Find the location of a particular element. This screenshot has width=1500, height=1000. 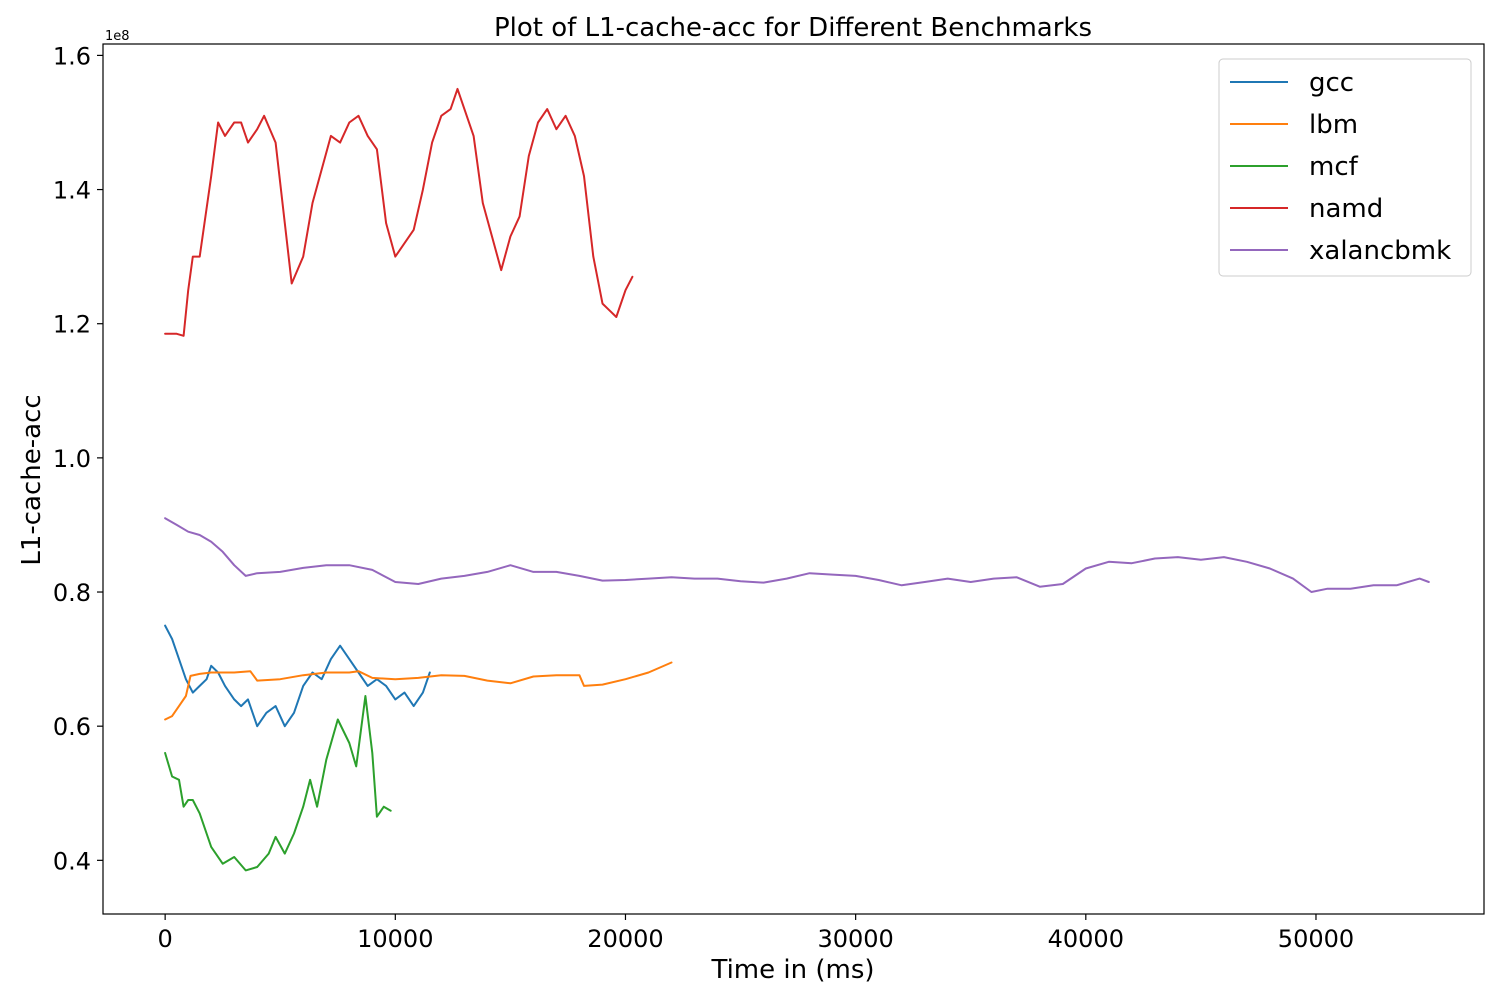

y-tick-label: 1.2 is located at coordinates (72, 325).